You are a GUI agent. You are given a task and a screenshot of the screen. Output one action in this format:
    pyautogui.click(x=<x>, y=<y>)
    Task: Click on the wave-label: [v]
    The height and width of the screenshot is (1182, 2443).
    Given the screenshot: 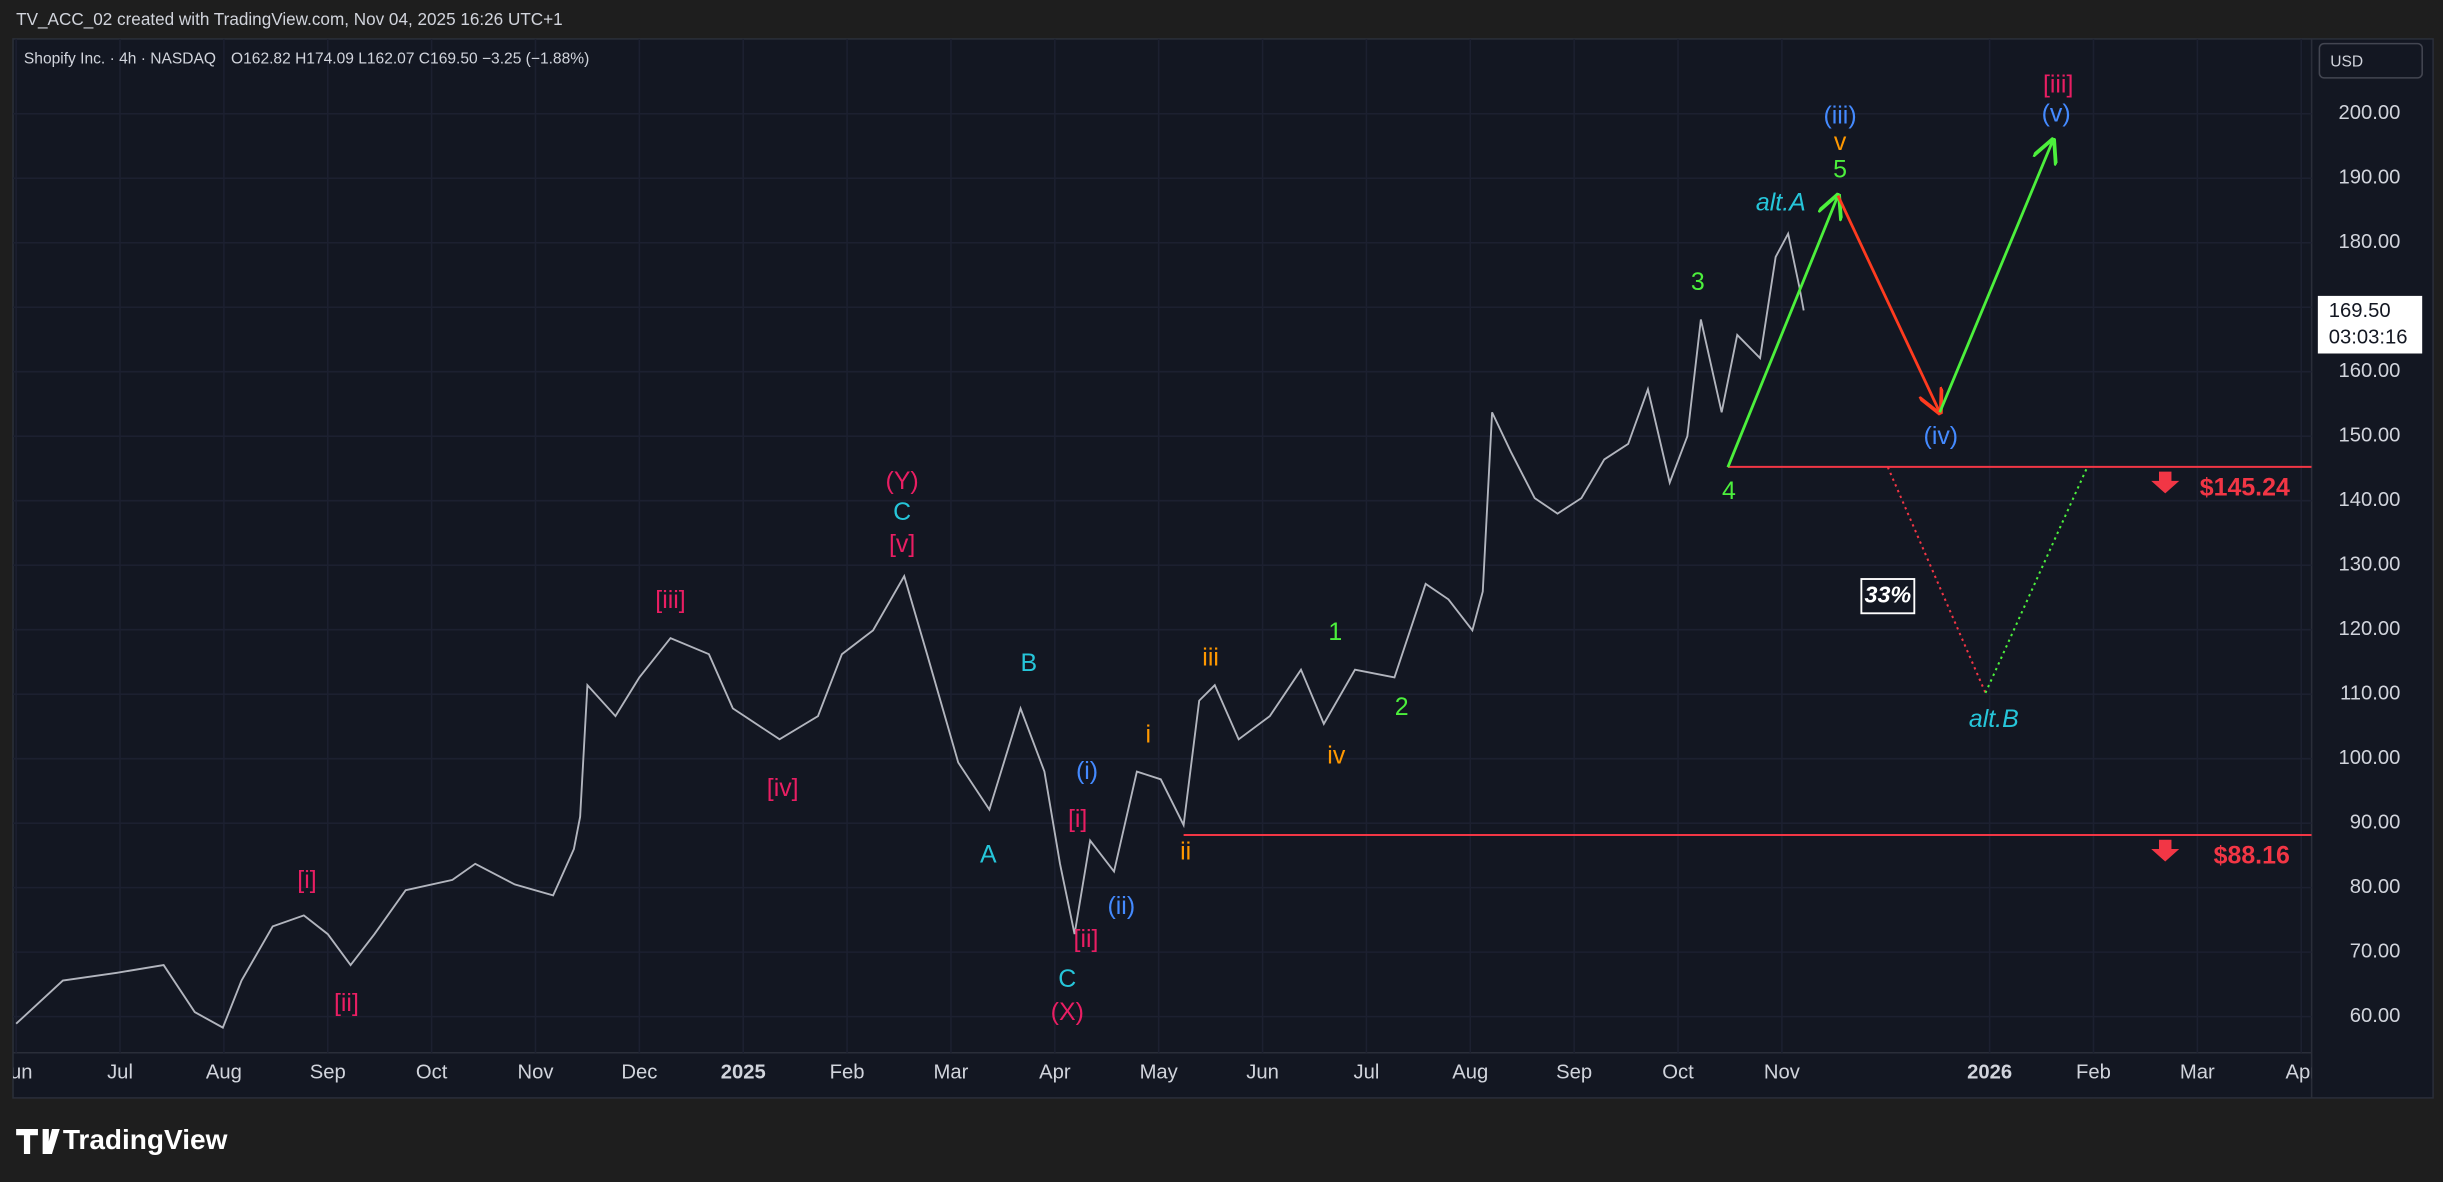 What is the action you would take?
    pyautogui.click(x=902, y=544)
    